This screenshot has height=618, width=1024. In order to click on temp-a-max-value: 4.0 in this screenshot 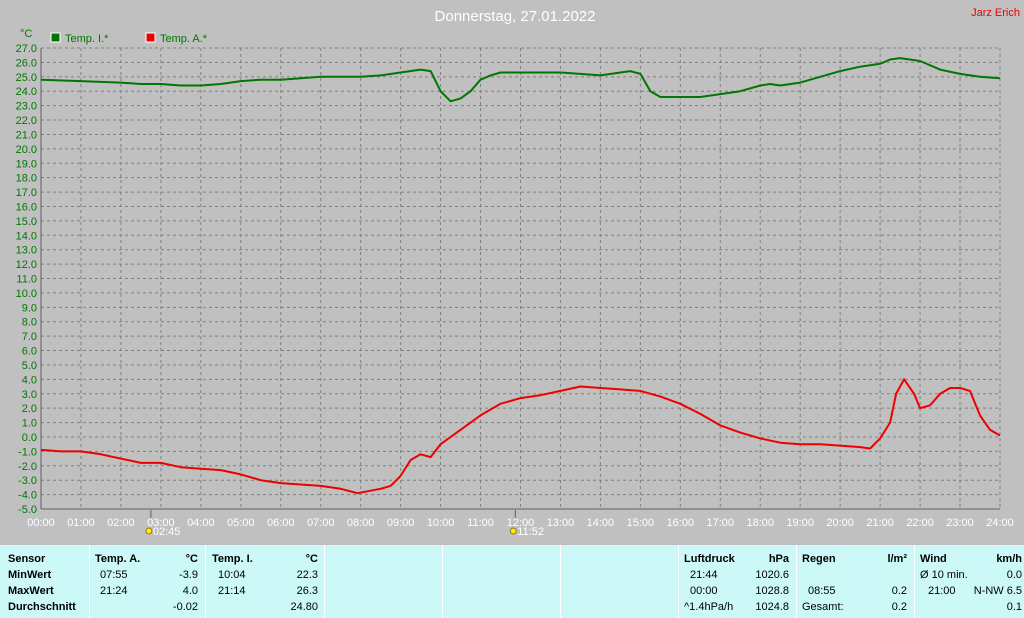, I will do `click(190, 591)`.